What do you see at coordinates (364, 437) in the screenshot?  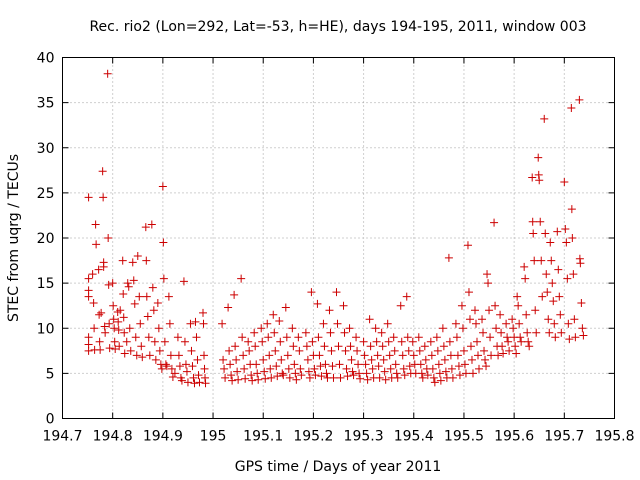 I see `x-tick-label: 195.3` at bounding box center [364, 437].